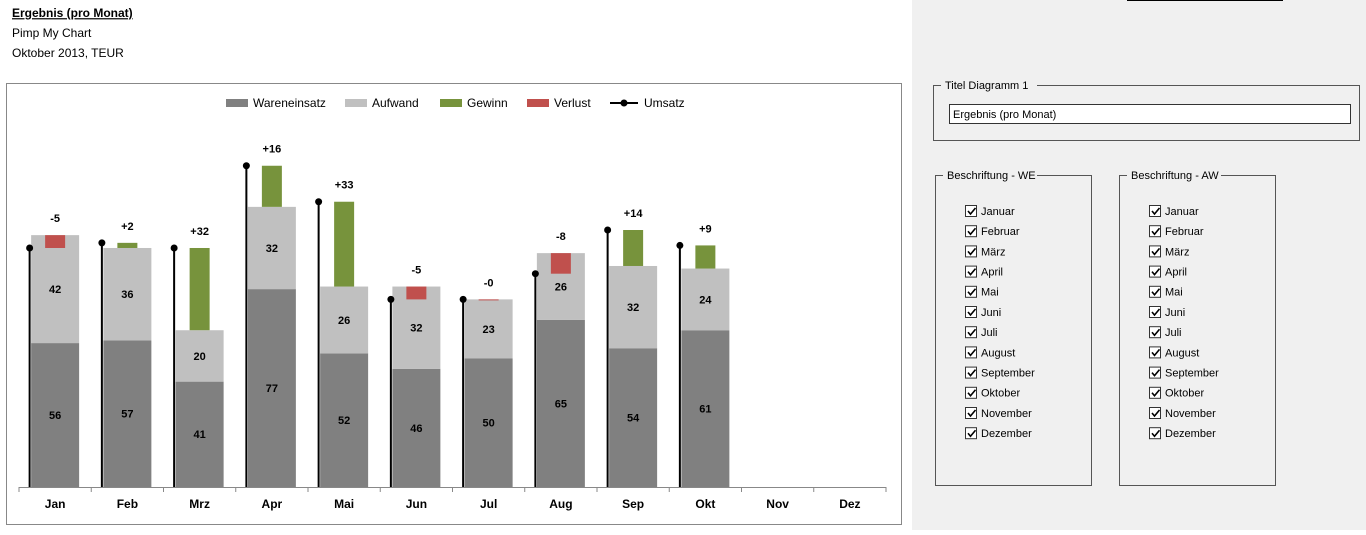 This screenshot has height=535, width=1366. Describe the element at coordinates (395, 103) in the screenshot. I see `legend-label: Aufwand` at that location.